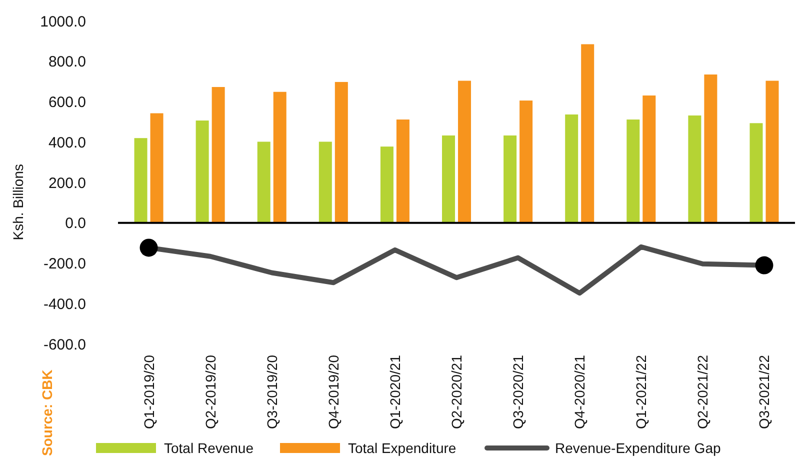  Describe the element at coordinates (272, 391) in the screenshot. I see `x-tick-label: Q3-2019/20` at that location.